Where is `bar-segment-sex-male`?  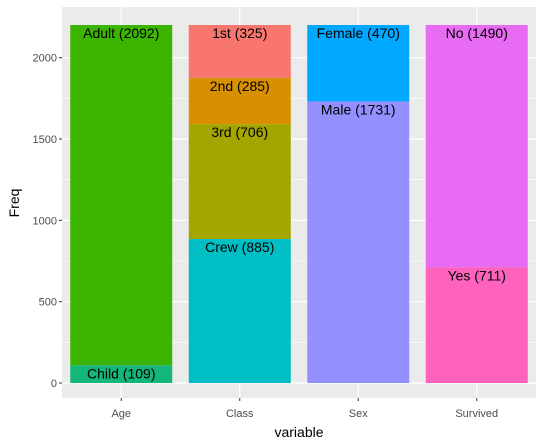 bar-segment-sex-male is located at coordinates (358, 242).